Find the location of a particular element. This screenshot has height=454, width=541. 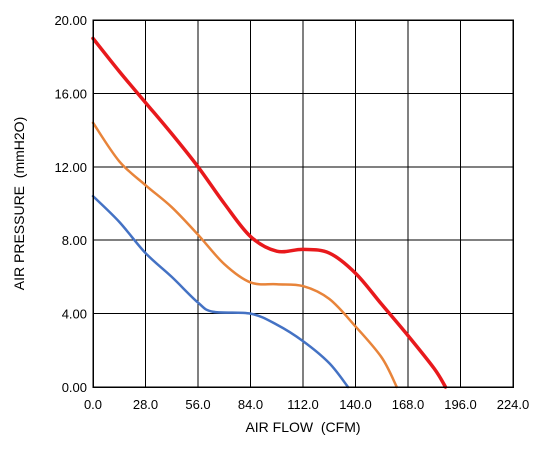

x-axis-title: AIR FLOW (CFM) is located at coordinates (302, 427).